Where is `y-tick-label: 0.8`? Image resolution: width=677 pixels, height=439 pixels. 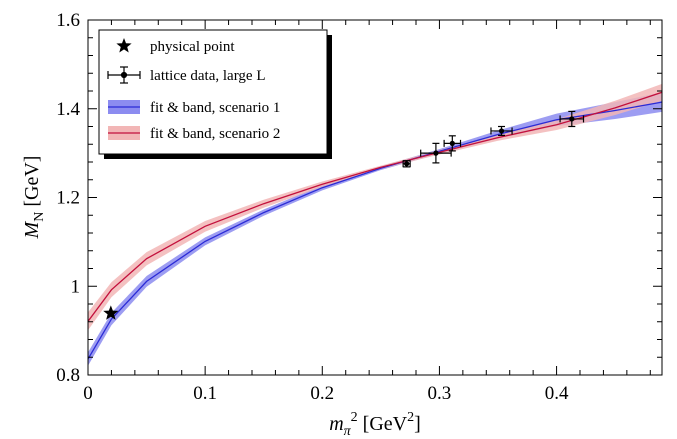 y-tick-label: 0.8 is located at coordinates (68, 375).